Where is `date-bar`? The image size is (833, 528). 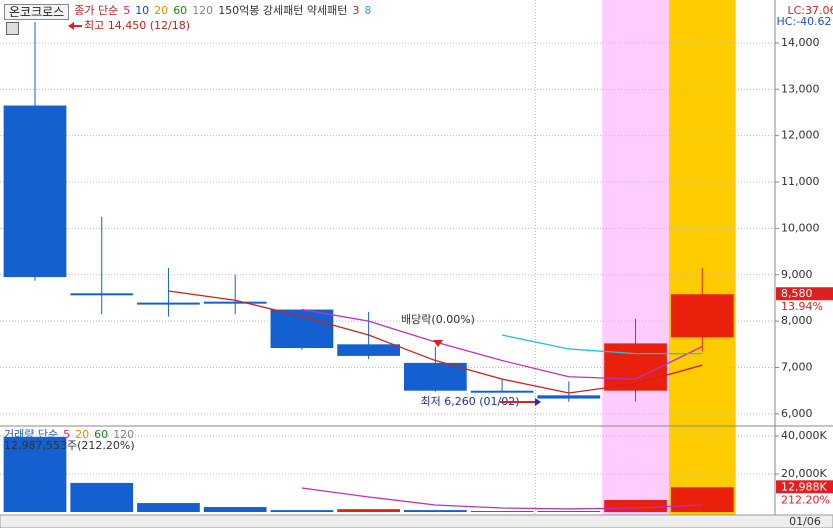
date-bar is located at coordinates (416, 521).